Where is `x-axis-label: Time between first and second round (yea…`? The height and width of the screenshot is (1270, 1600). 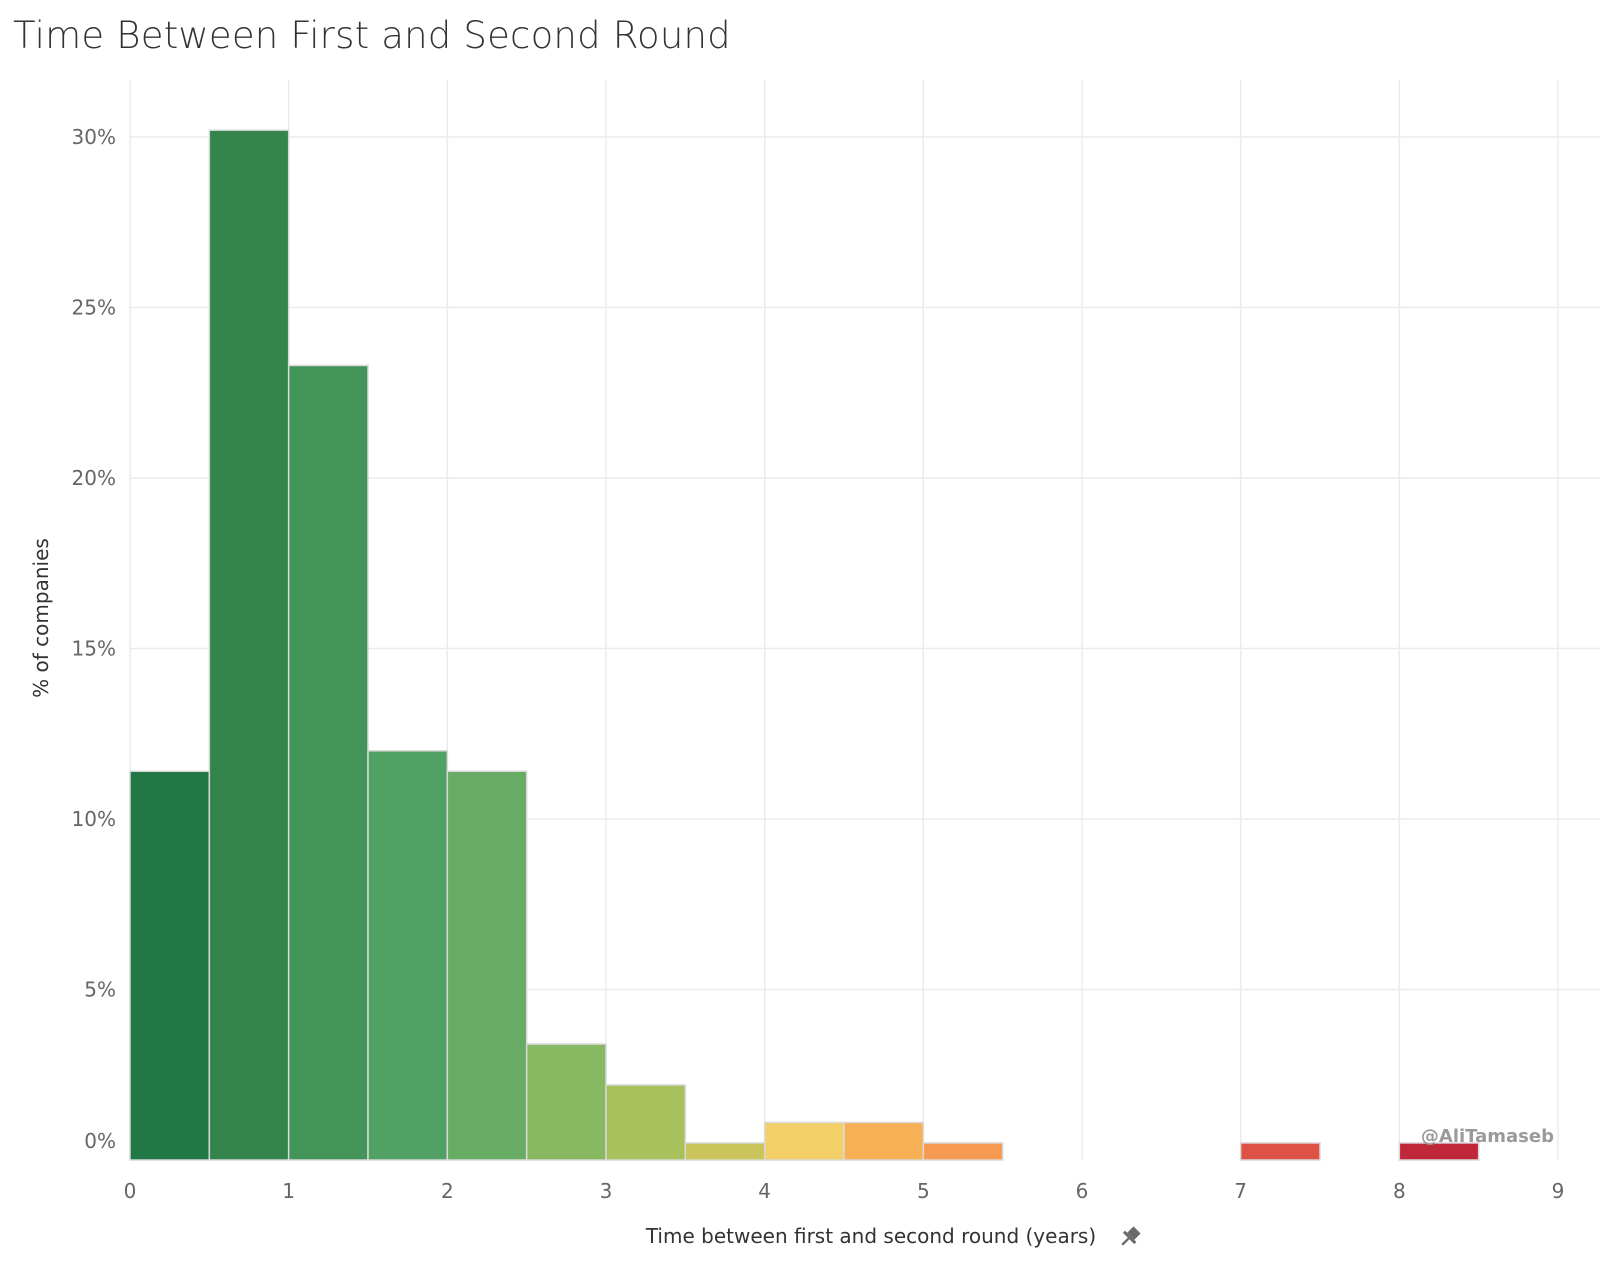
x-axis-label: Time between first and second round (yea… is located at coordinates (870, 1236).